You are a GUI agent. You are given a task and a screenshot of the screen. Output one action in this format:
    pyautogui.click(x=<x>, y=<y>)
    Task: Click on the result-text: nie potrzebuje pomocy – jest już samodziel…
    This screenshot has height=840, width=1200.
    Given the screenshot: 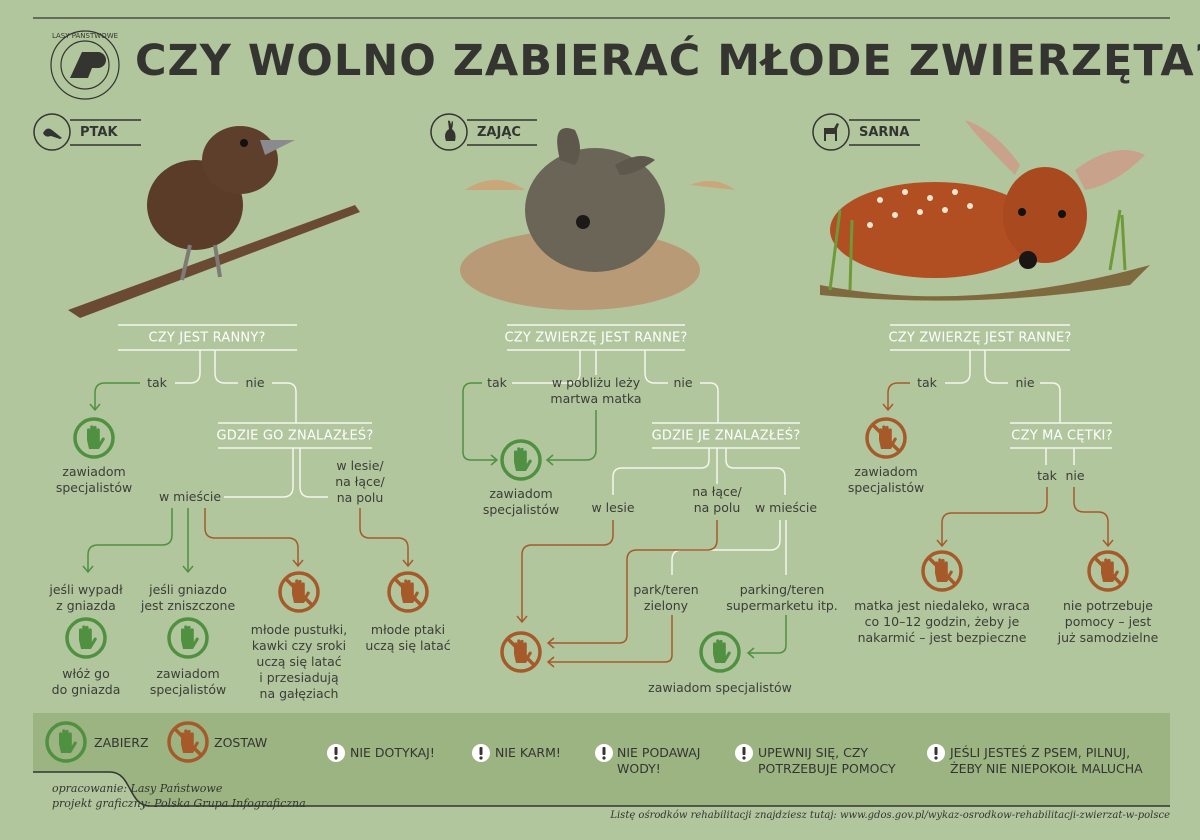 What is the action you would take?
    pyautogui.click(x=1108, y=621)
    